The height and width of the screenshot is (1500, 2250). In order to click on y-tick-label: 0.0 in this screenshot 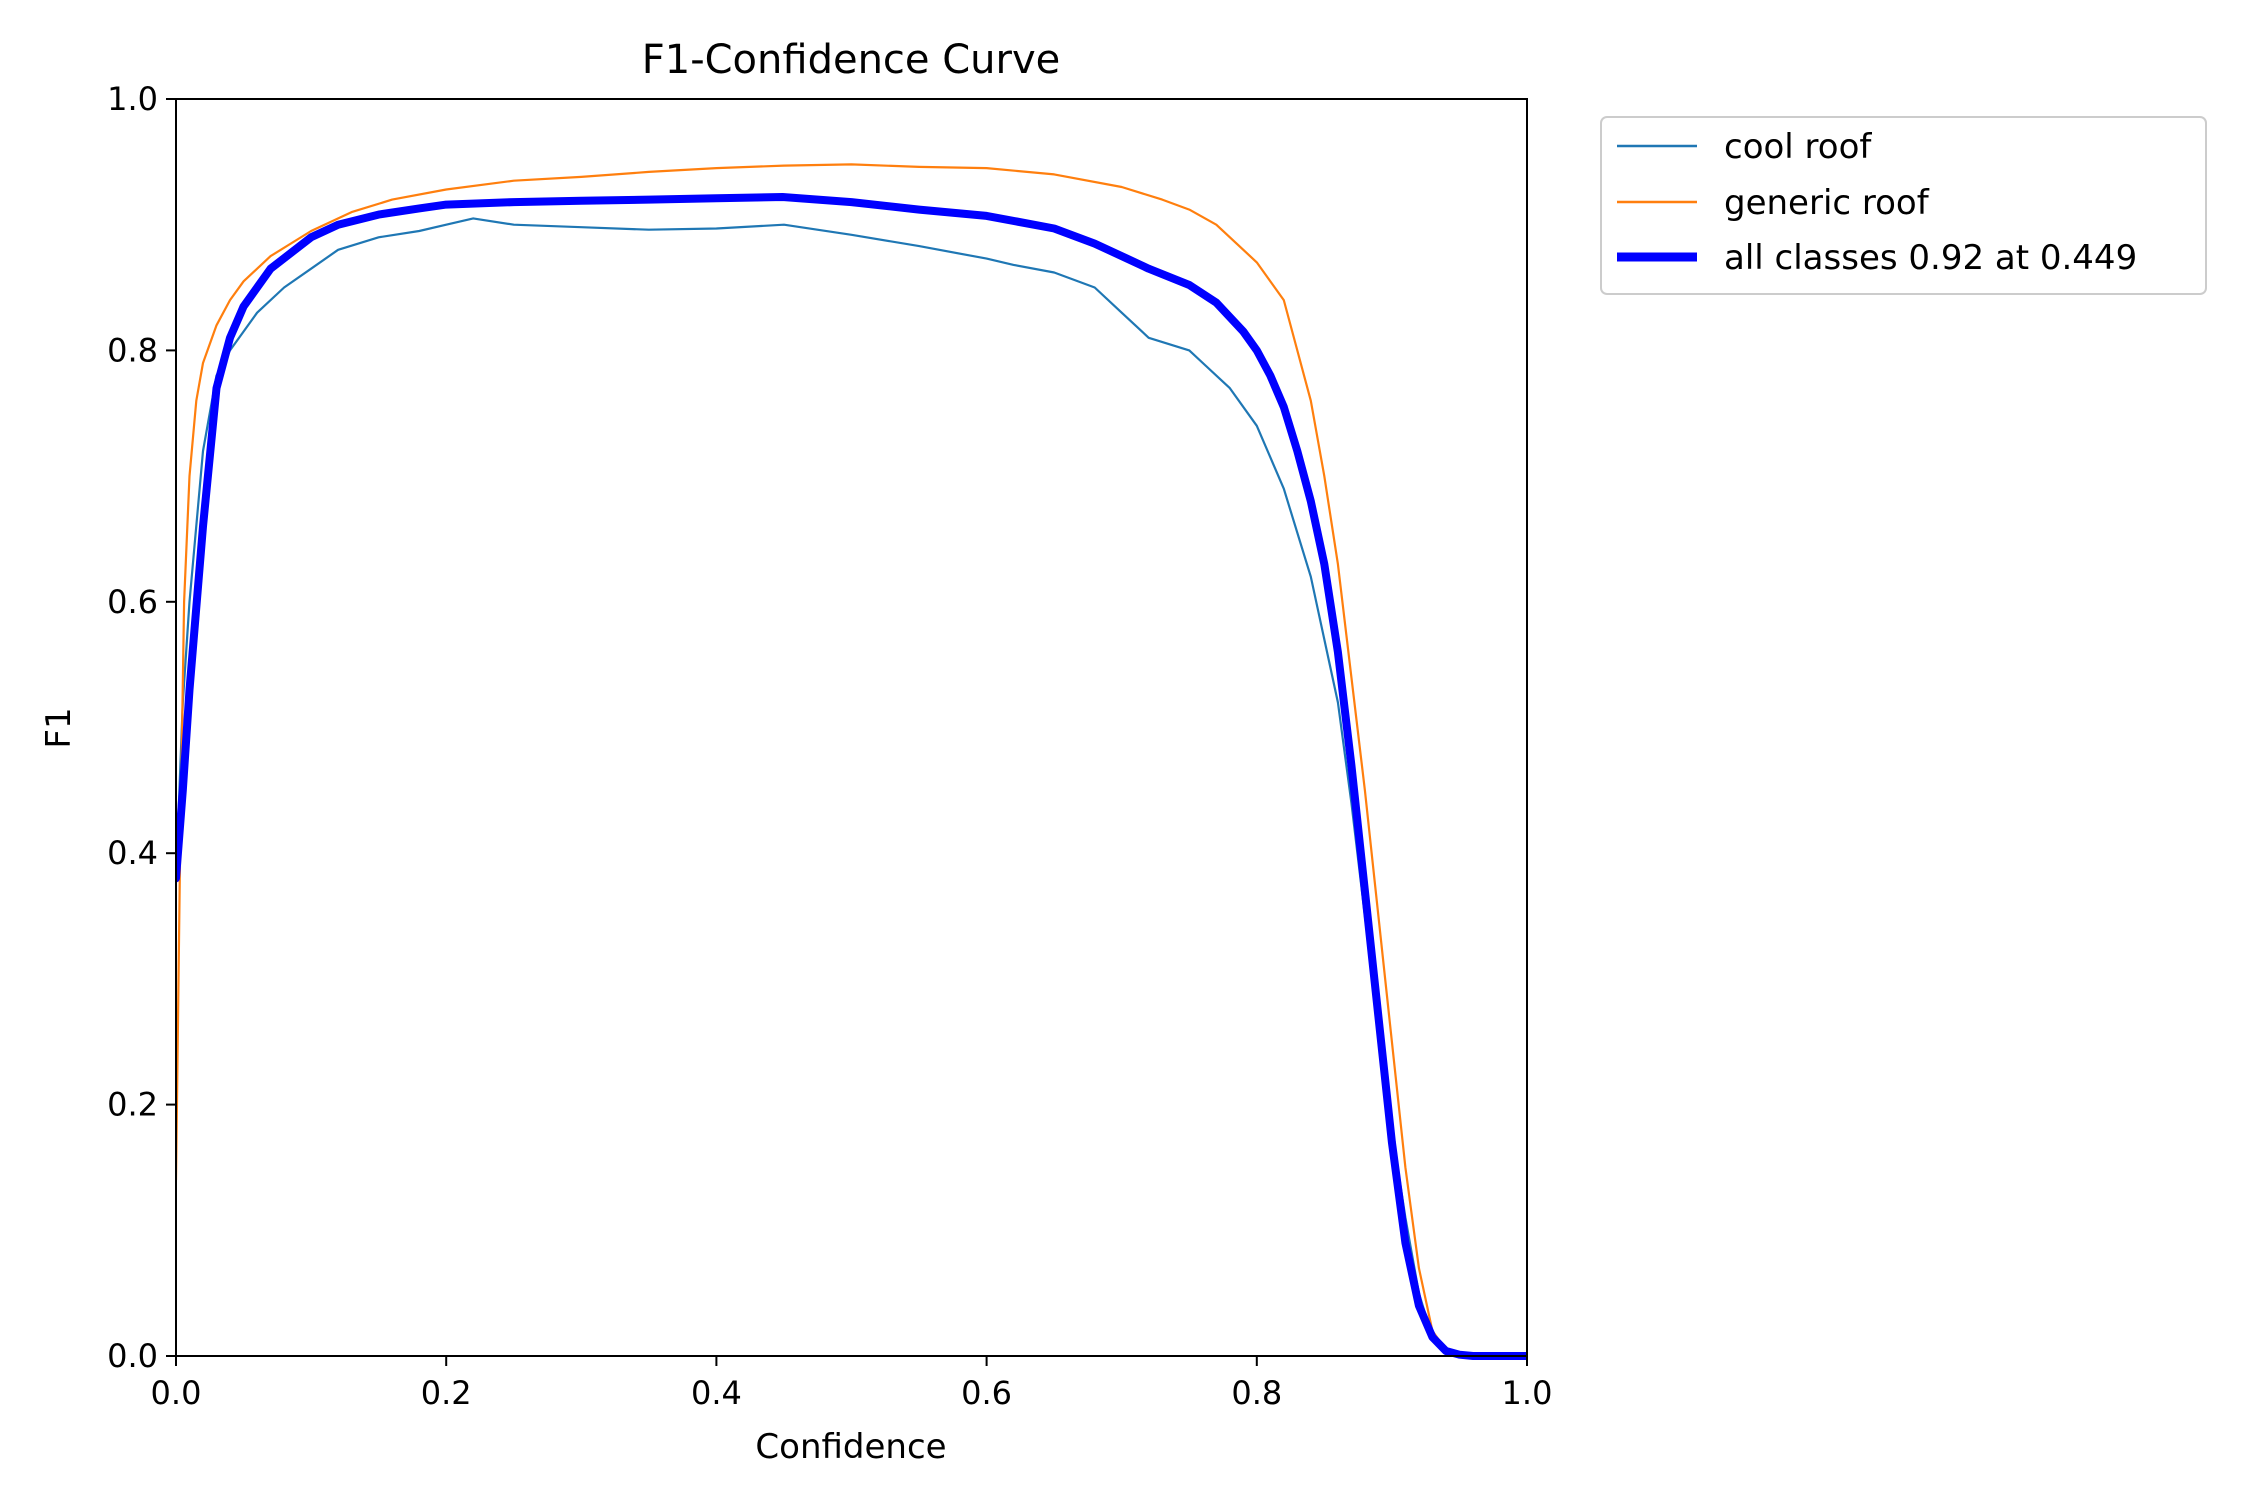, I will do `click(132, 1356)`.